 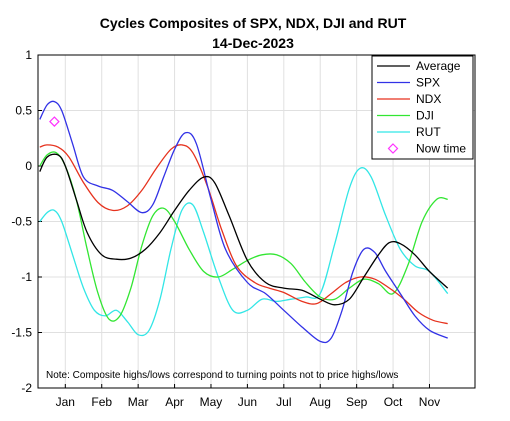 I want to click on legend-label-spx: SPX, so click(x=428, y=83).